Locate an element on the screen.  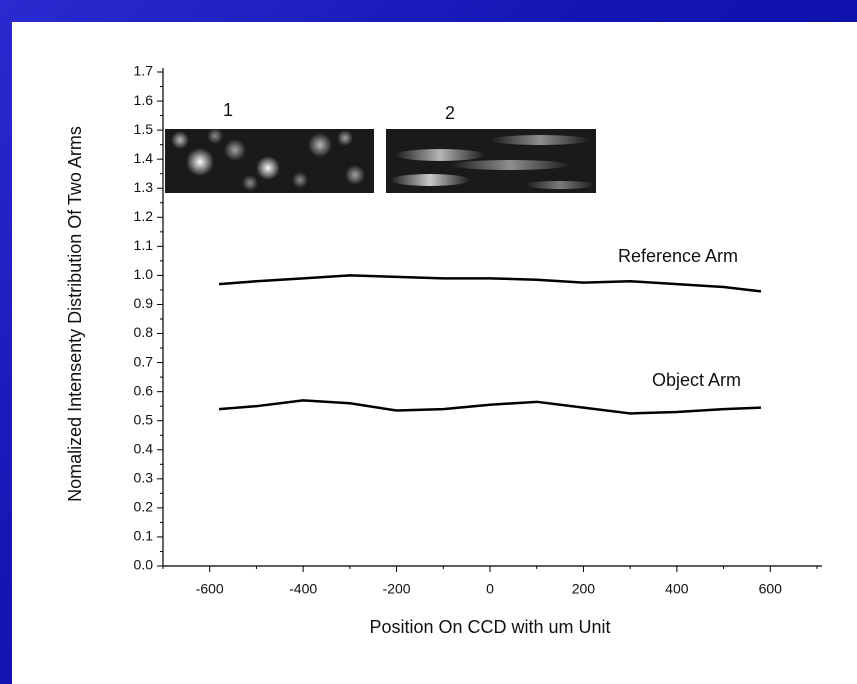
y-tick-label: 1.7 is located at coordinates (144, 71).